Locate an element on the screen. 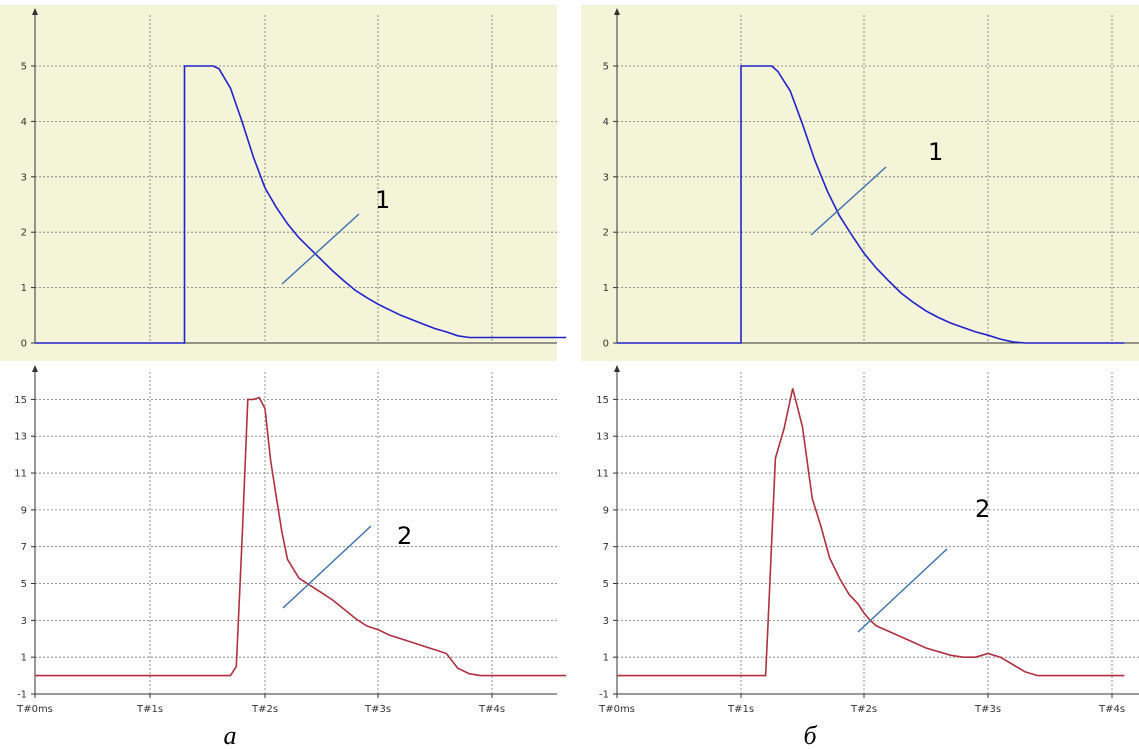  panel-a-upper-series-label: 1 is located at coordinates (382, 200).